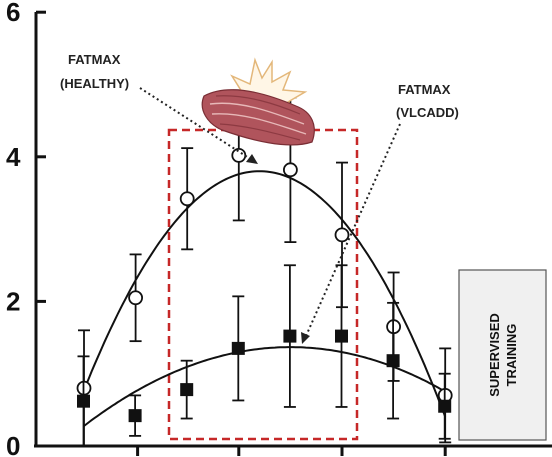 Image resolution: width=552 pixels, height=457 pixels. Describe the element at coordinates (196, 124) in the screenshot. I see `annotation-healthy-arrow` at that location.